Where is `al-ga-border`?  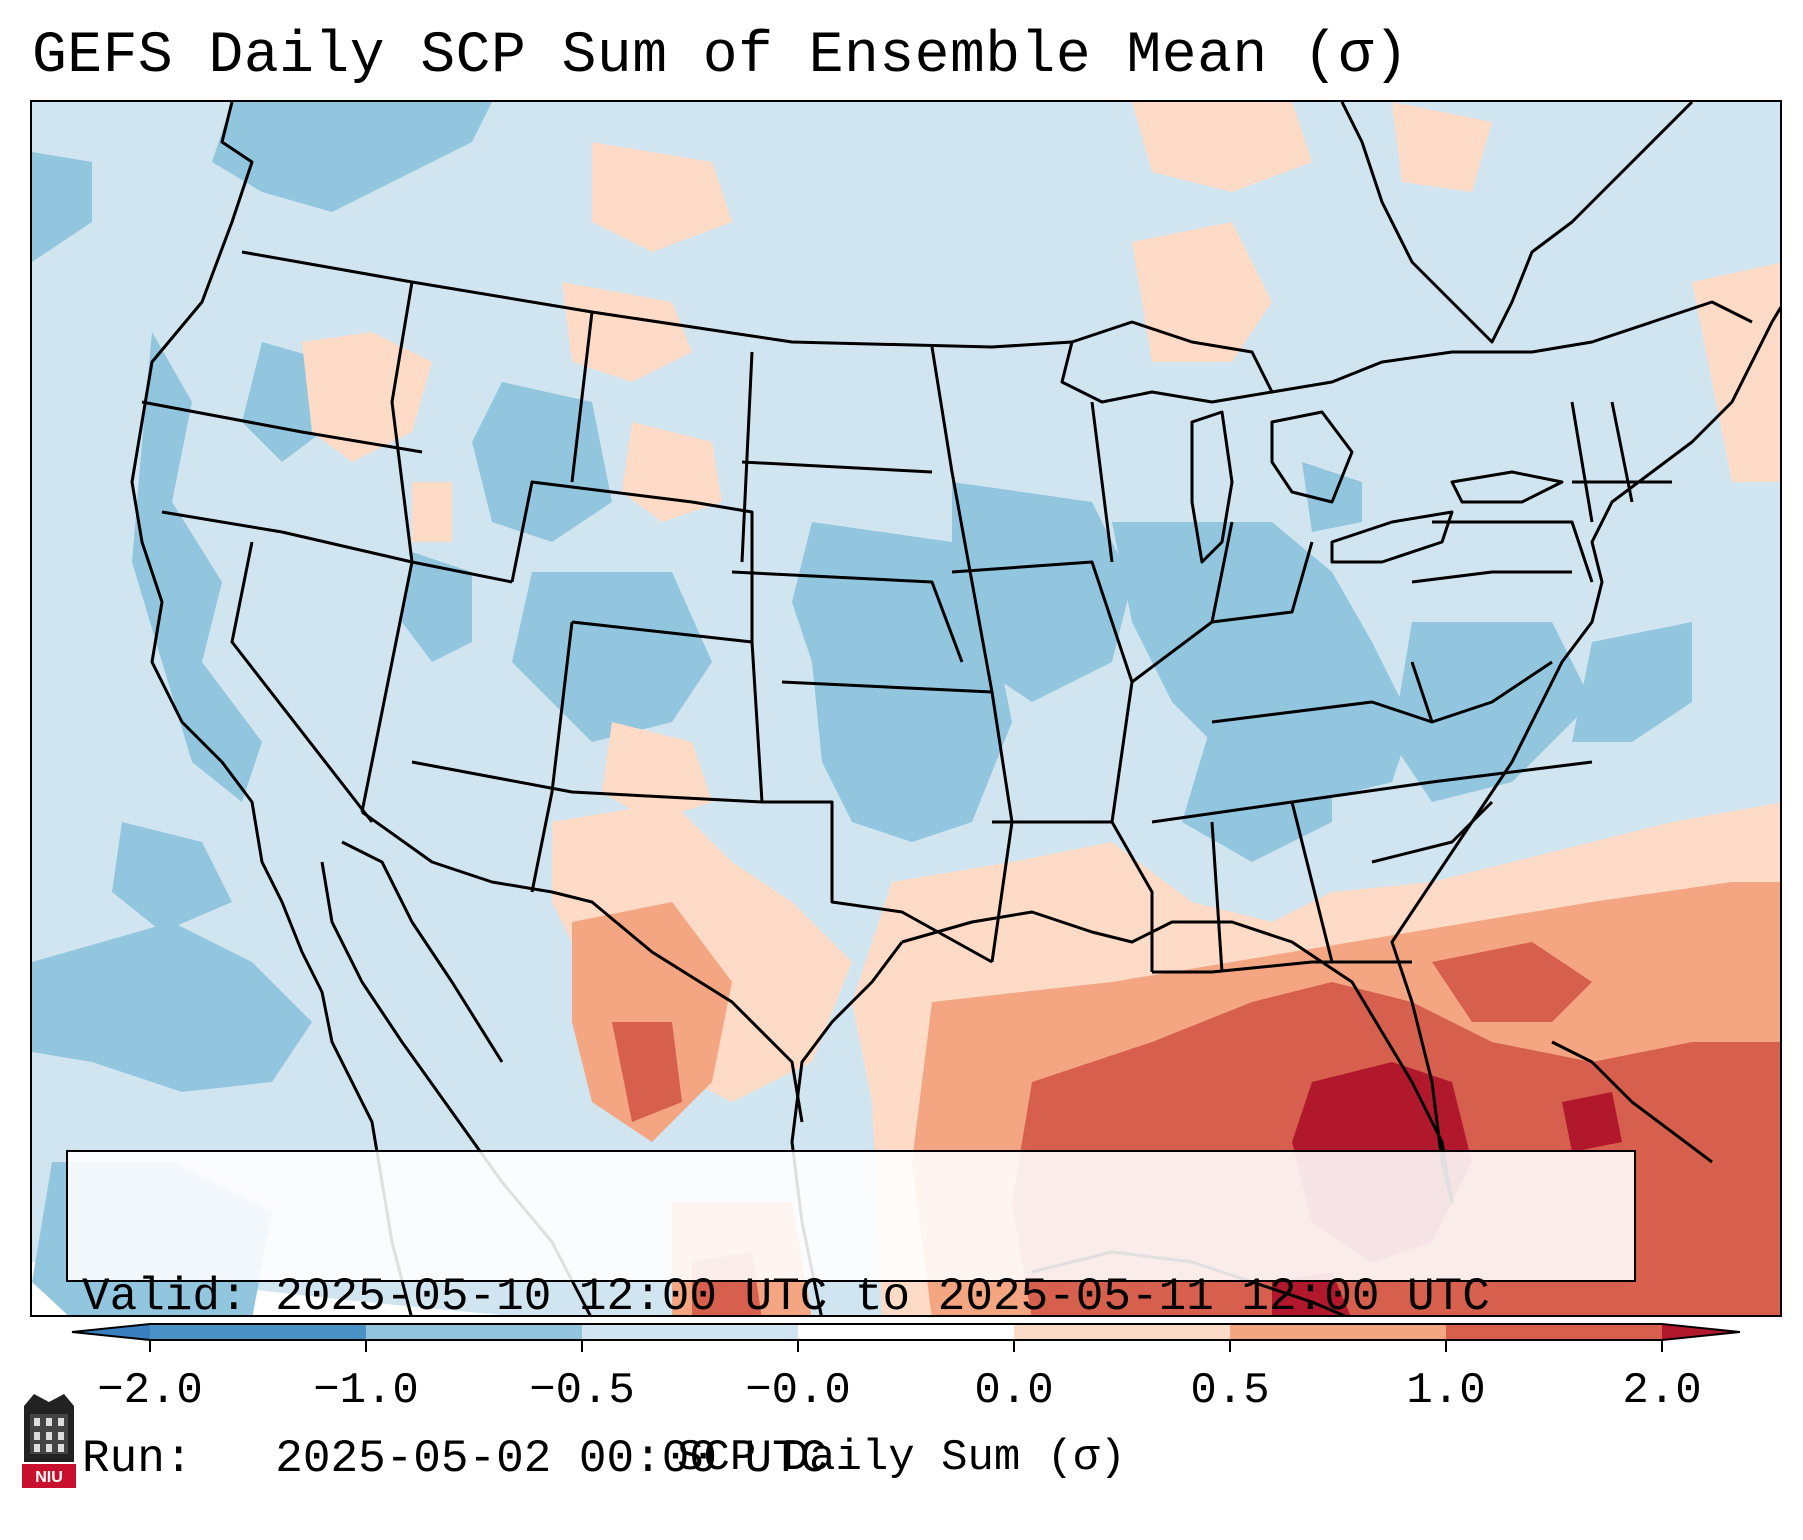 al-ga-border is located at coordinates (1312, 882).